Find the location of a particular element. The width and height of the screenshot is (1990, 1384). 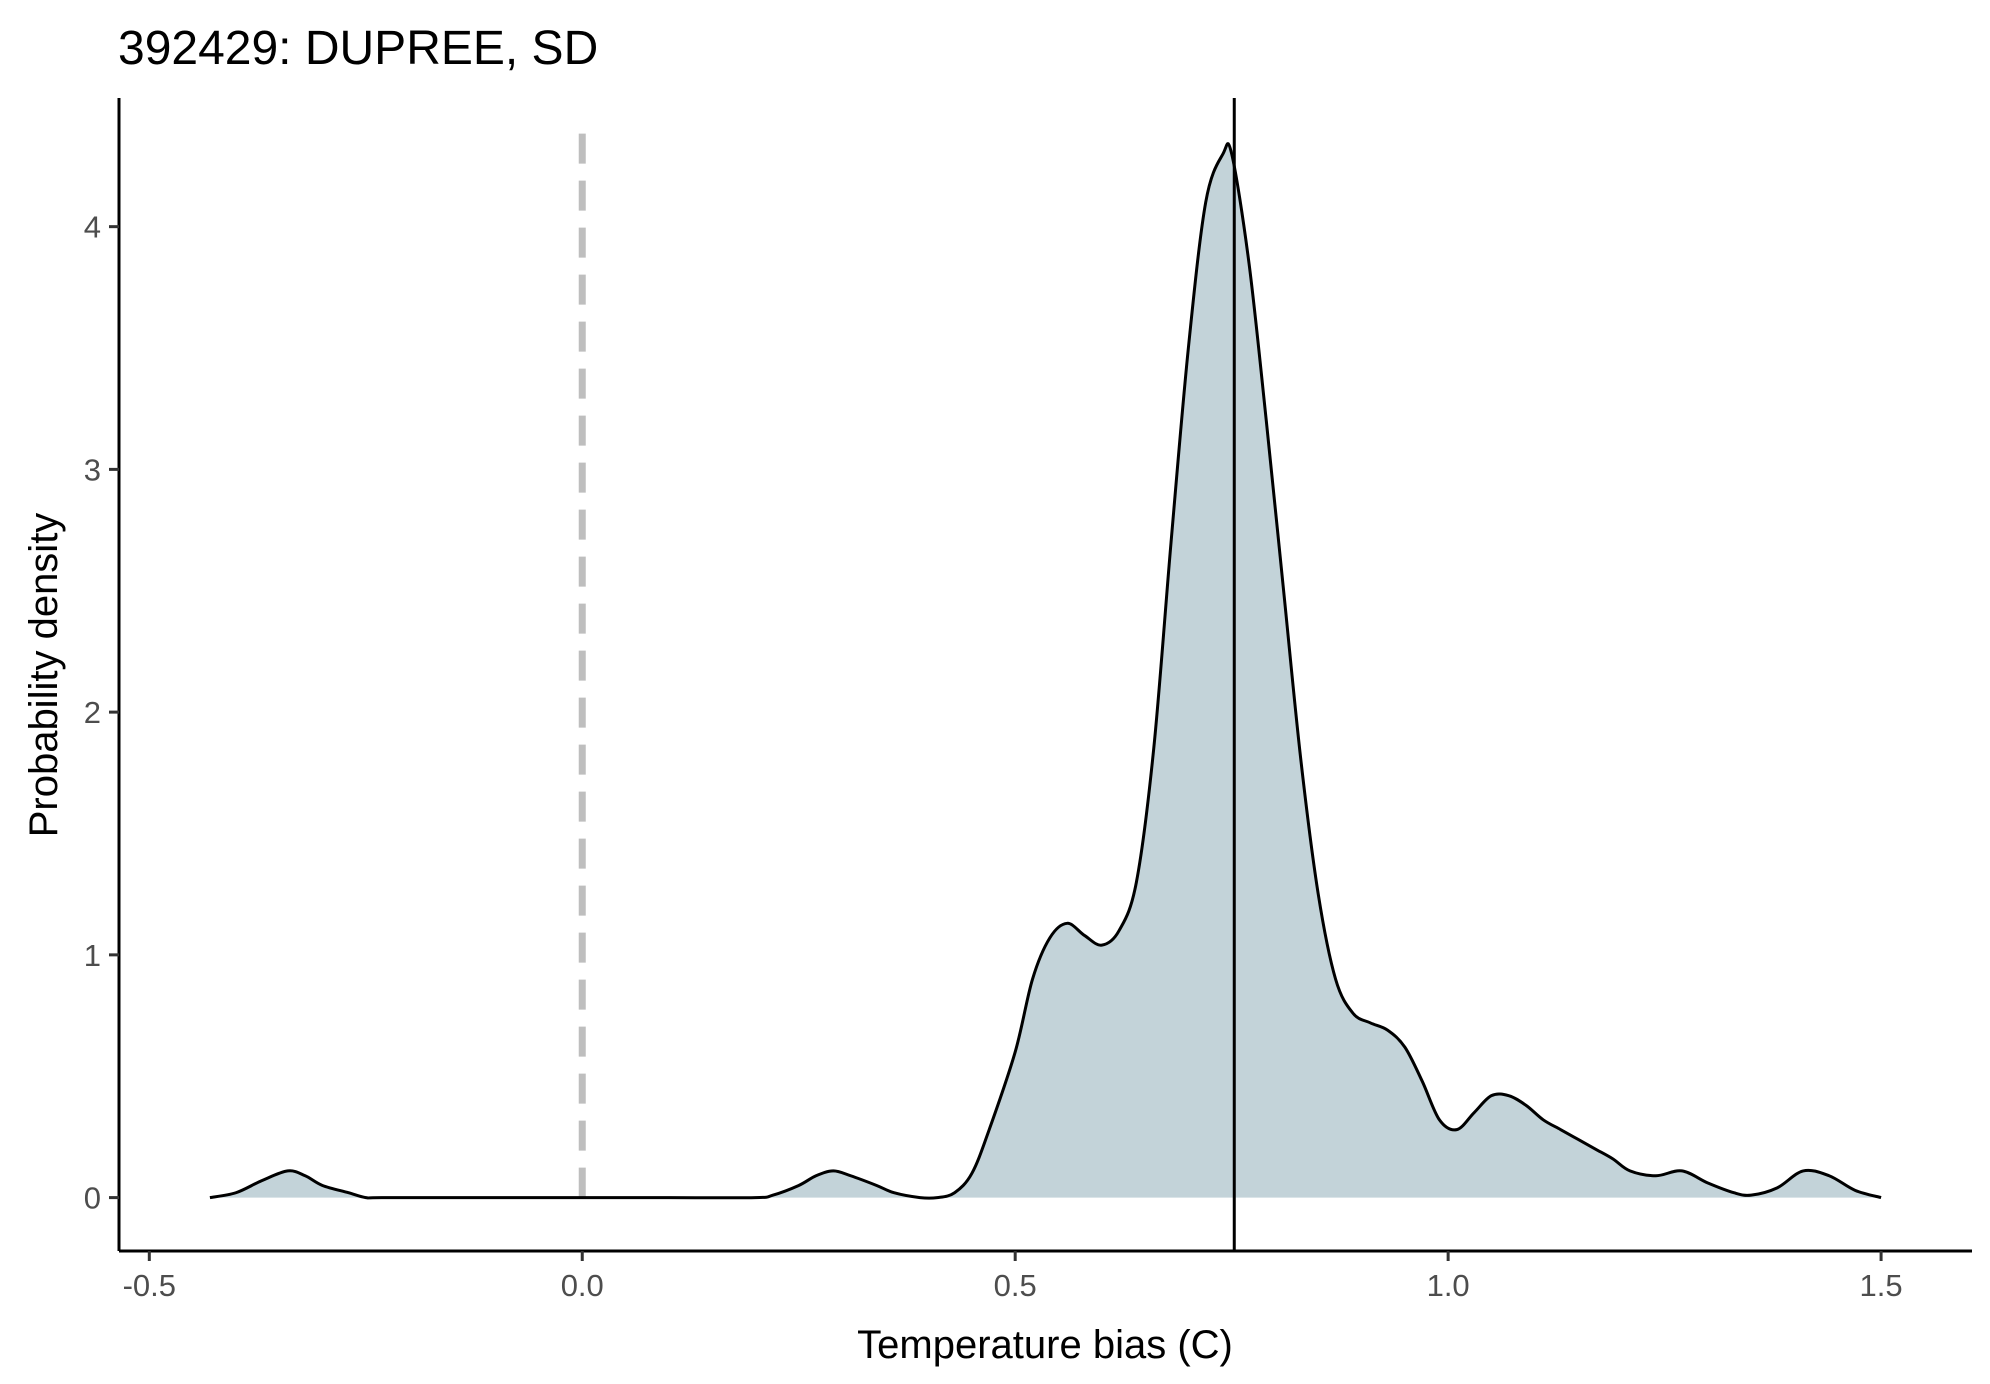

y-tick-label: 2 is located at coordinates (92, 712).